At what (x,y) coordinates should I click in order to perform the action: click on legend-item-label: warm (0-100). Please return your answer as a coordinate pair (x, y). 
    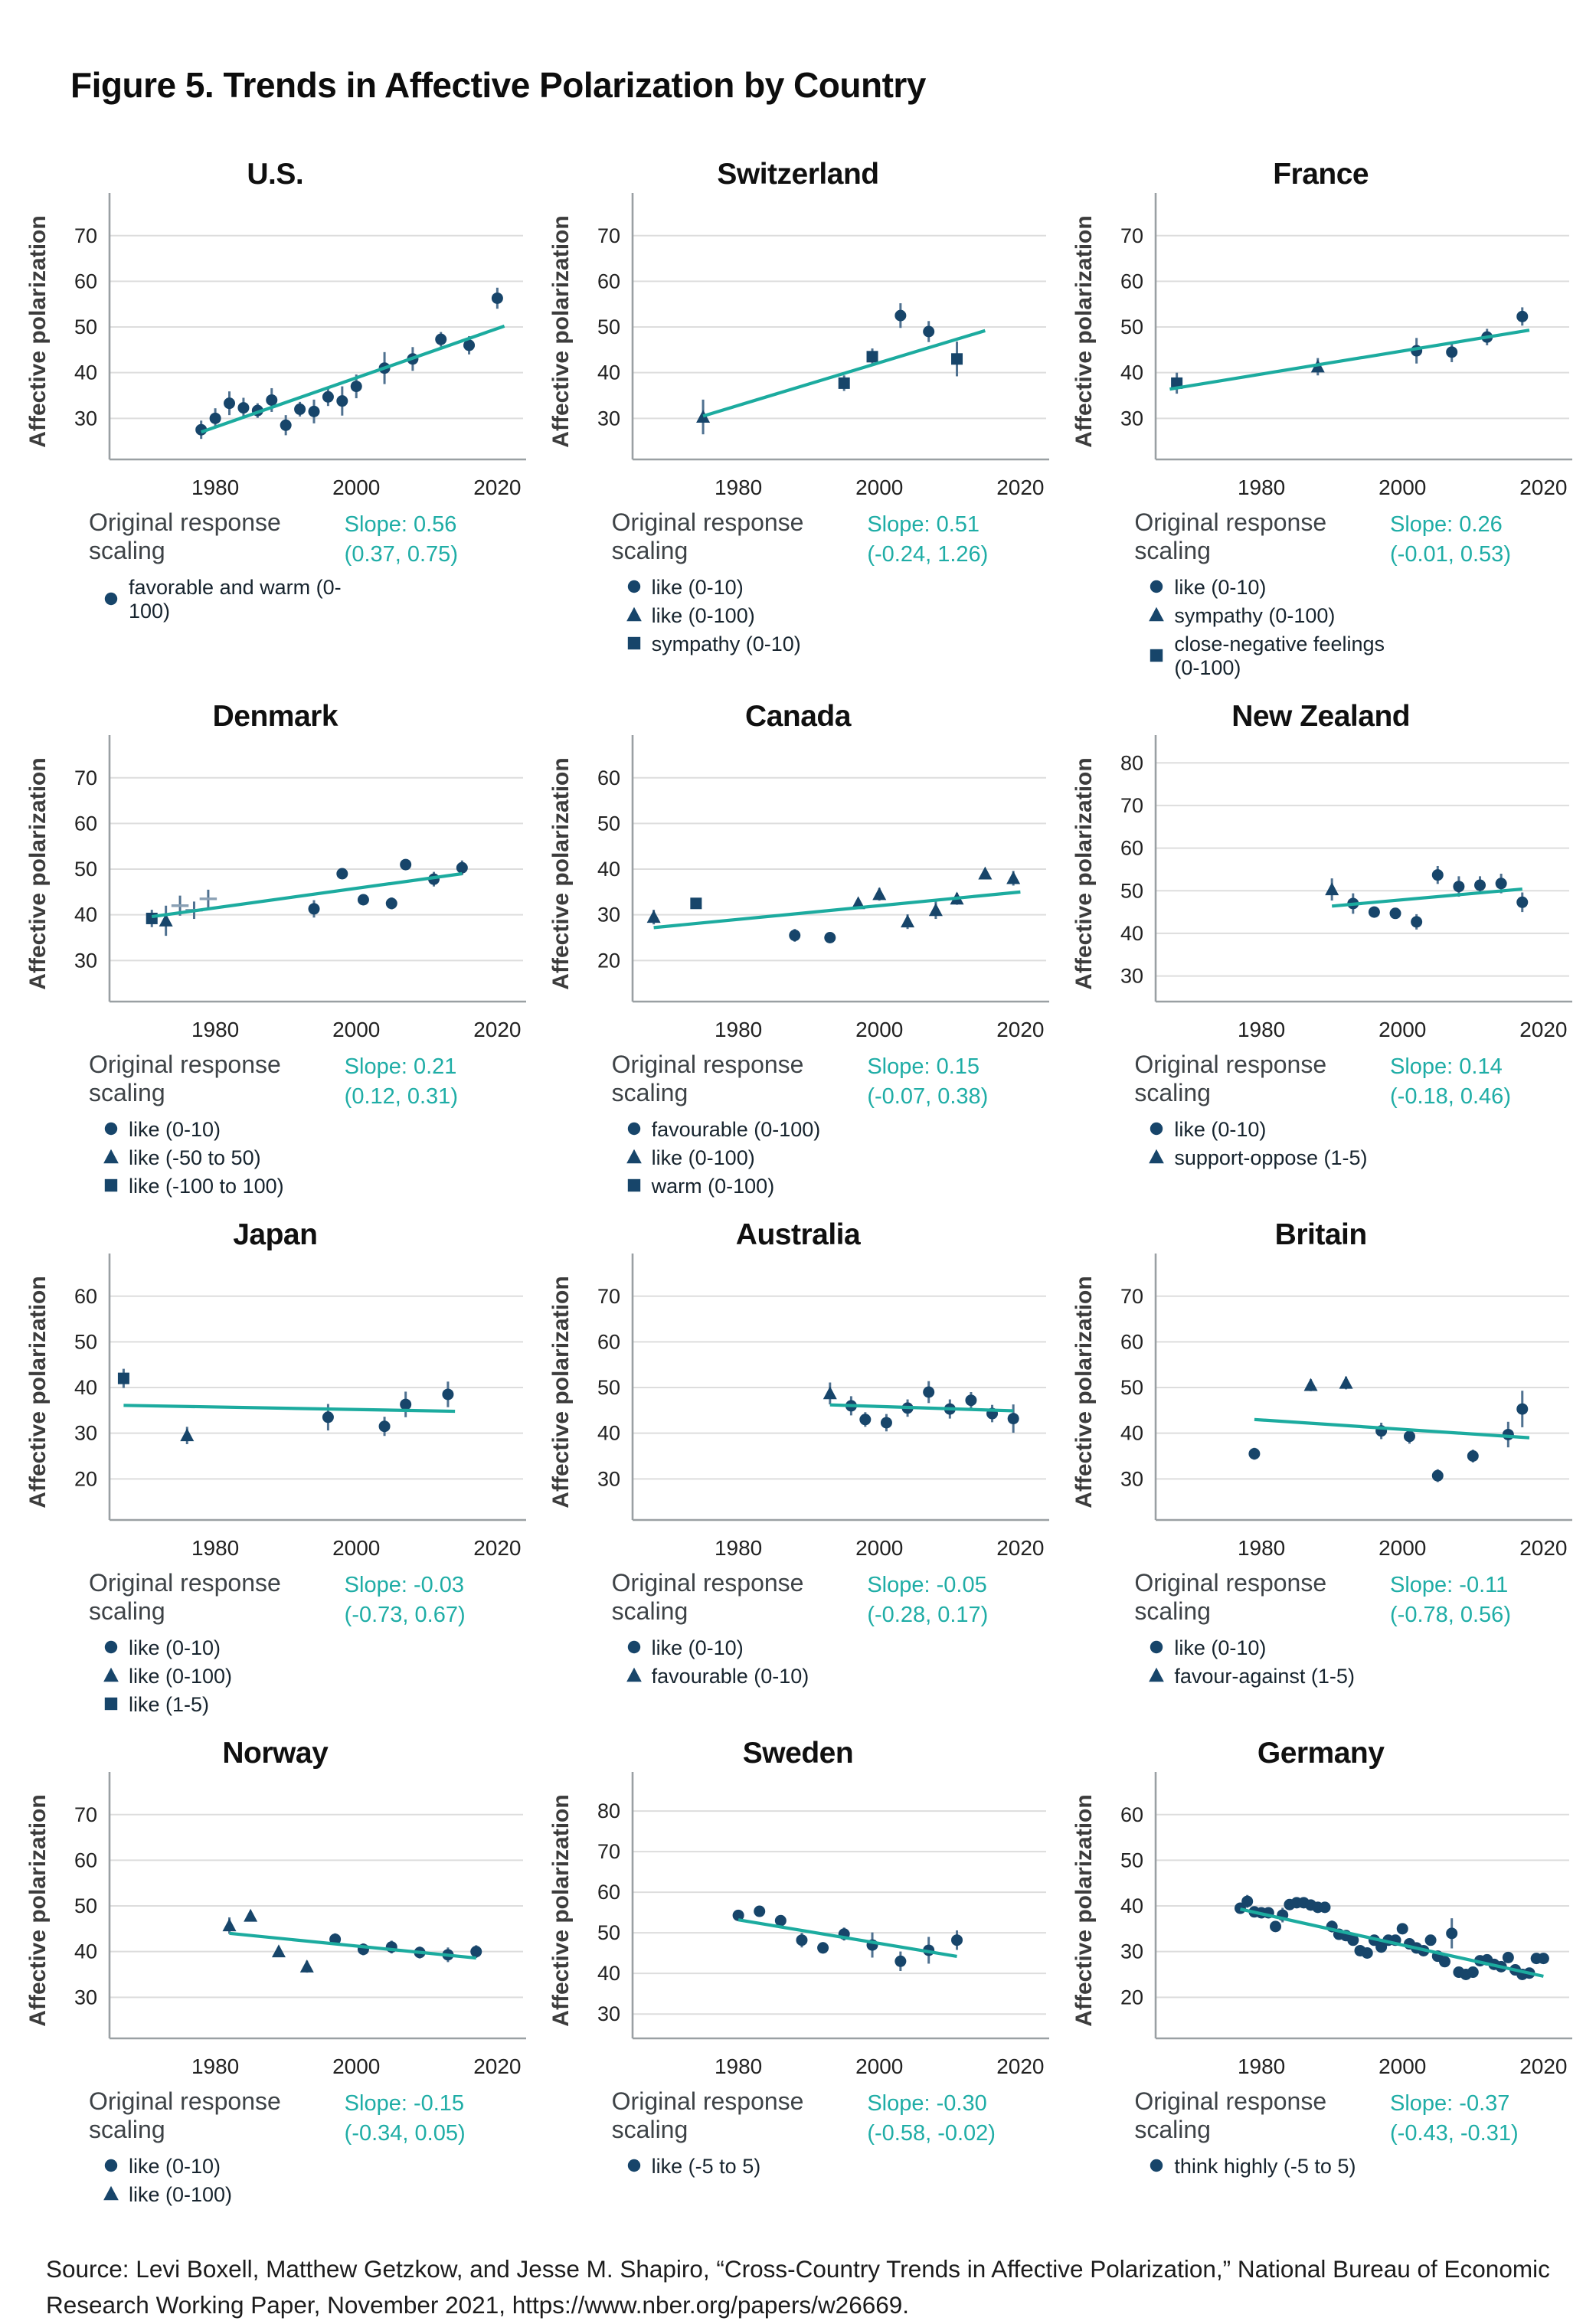
    Looking at the image, I should click on (713, 1186).